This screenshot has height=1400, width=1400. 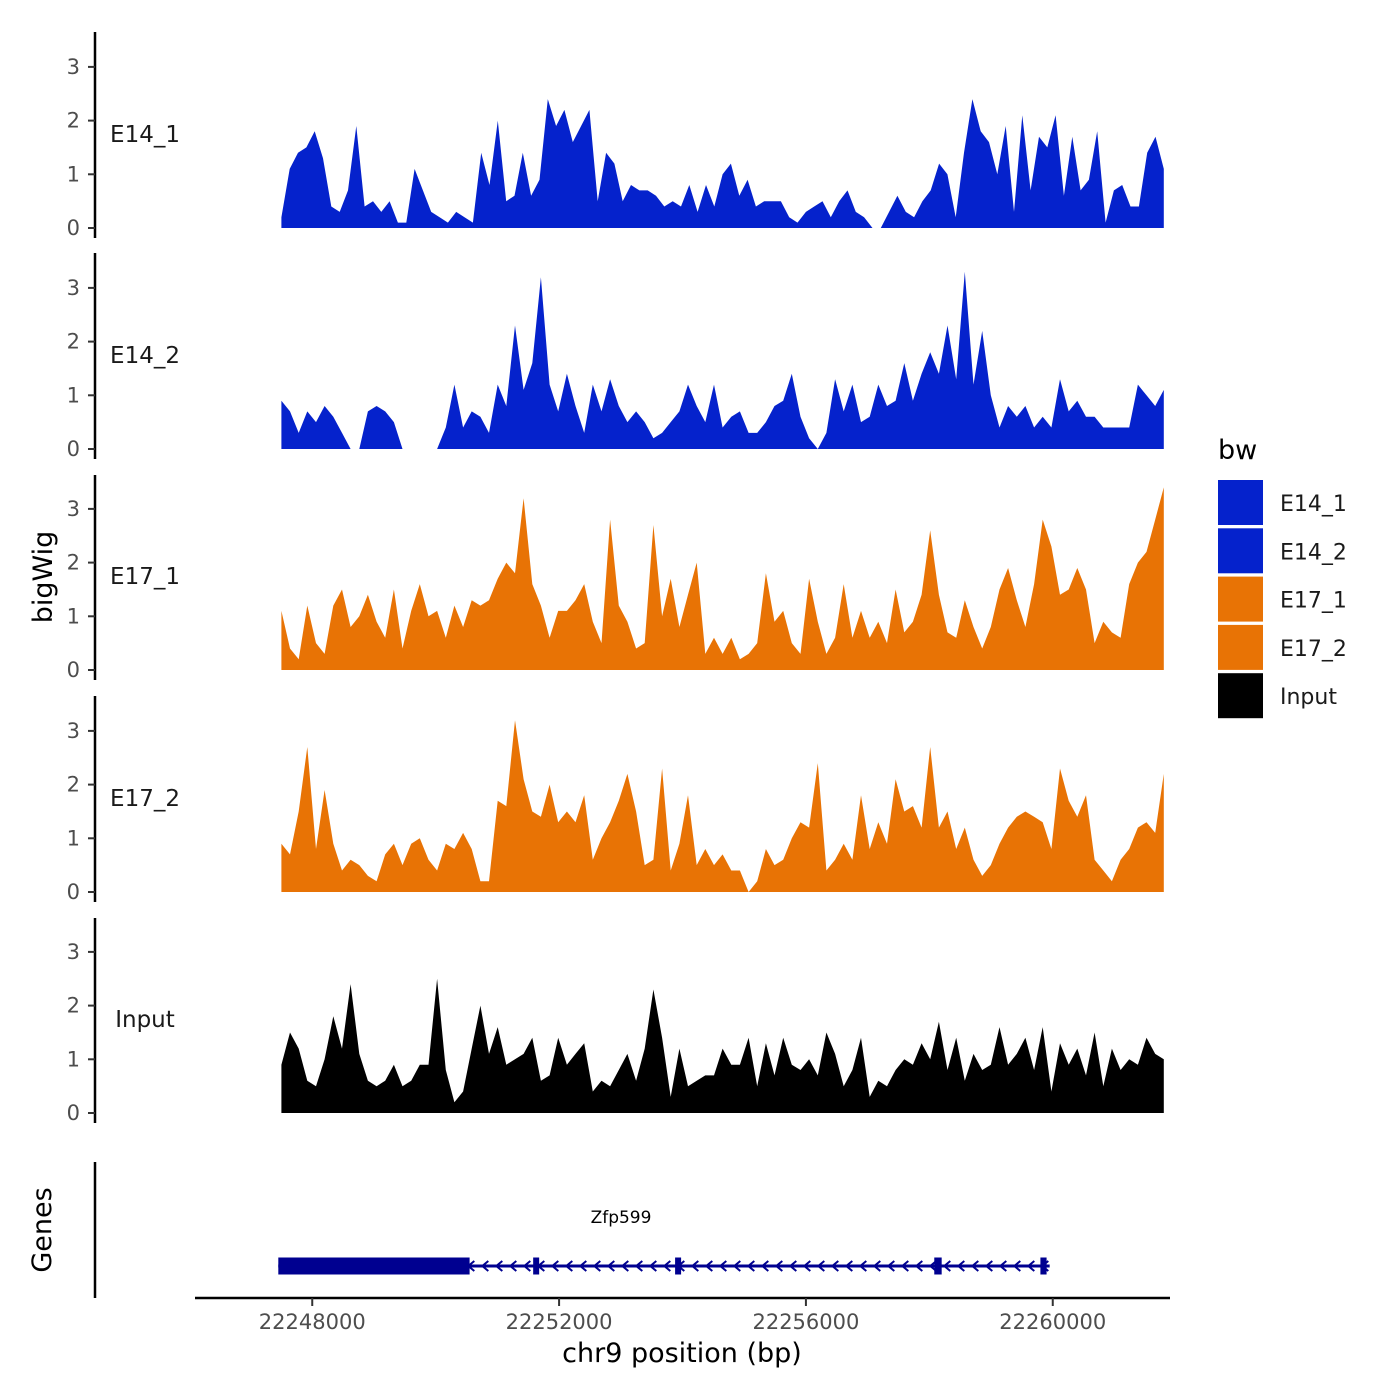 I want to click on genes-axis-title: Genes, so click(x=42, y=1229).